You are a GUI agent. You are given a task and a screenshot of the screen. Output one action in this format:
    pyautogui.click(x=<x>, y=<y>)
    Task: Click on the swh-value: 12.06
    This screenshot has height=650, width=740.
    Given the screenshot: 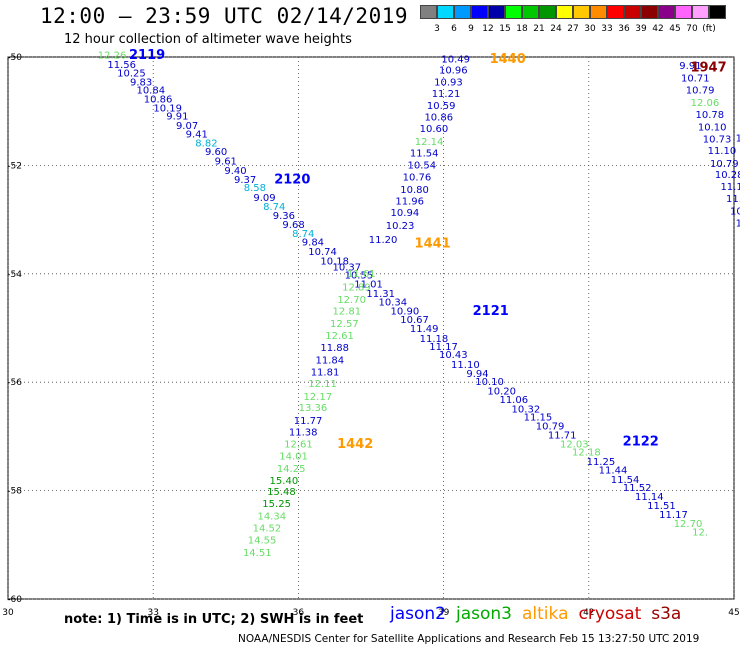 What is the action you would take?
    pyautogui.click(x=705, y=103)
    